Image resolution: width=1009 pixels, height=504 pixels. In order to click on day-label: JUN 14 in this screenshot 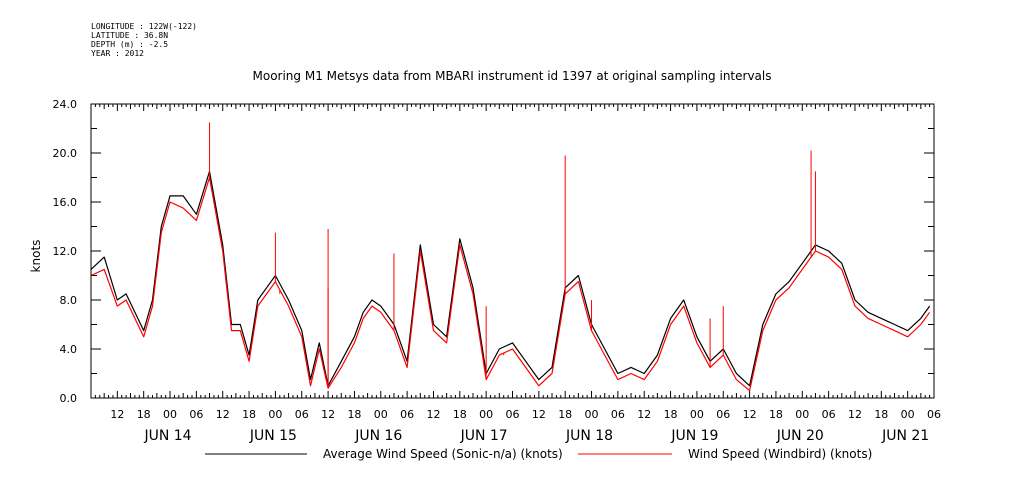, I will do `click(167, 436)`.